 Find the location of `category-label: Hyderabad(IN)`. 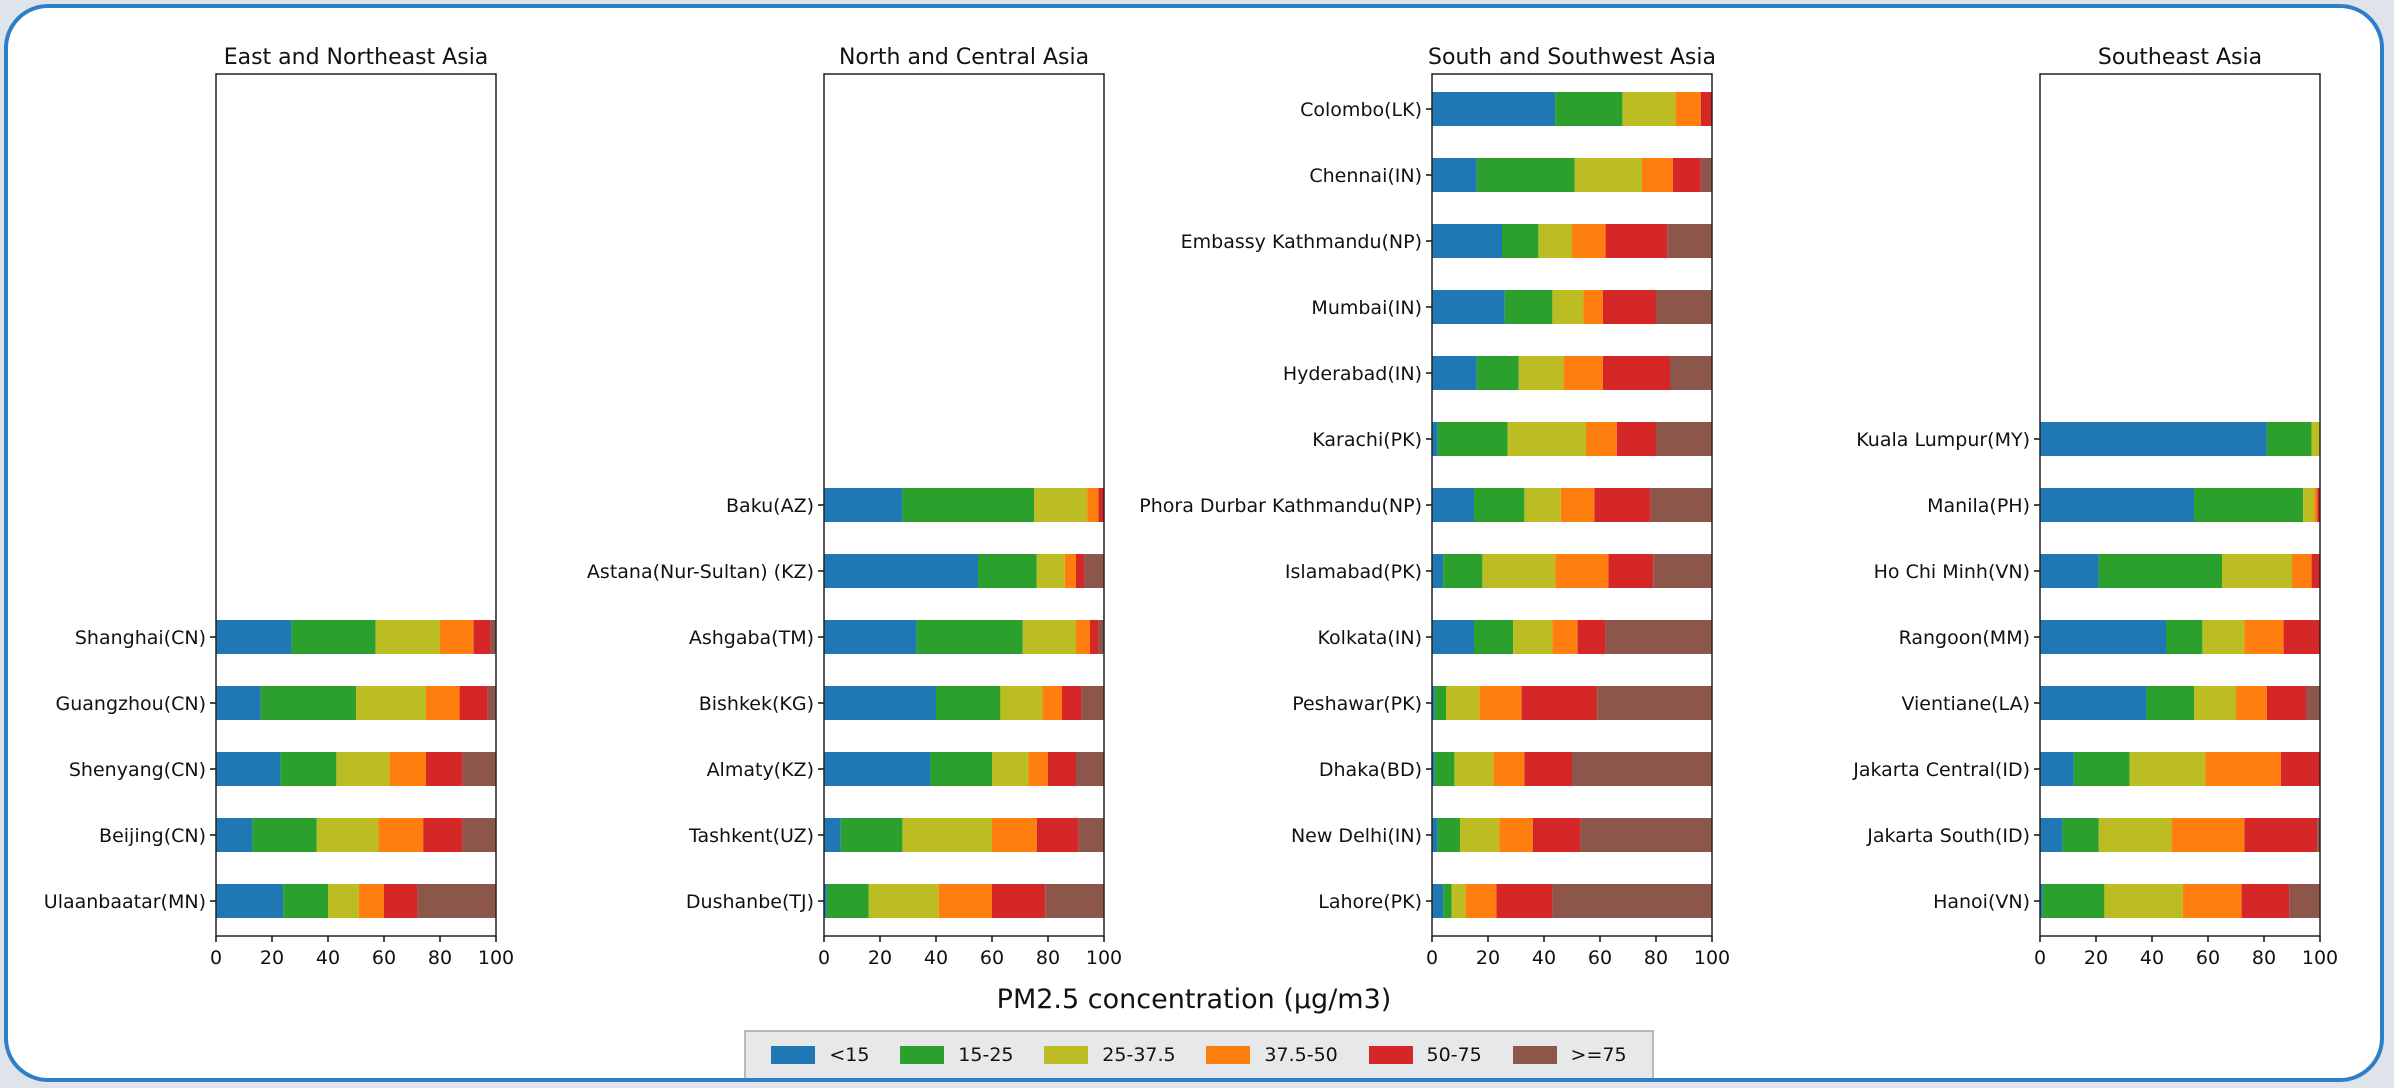

category-label: Hyderabad(IN) is located at coordinates (1352, 374).